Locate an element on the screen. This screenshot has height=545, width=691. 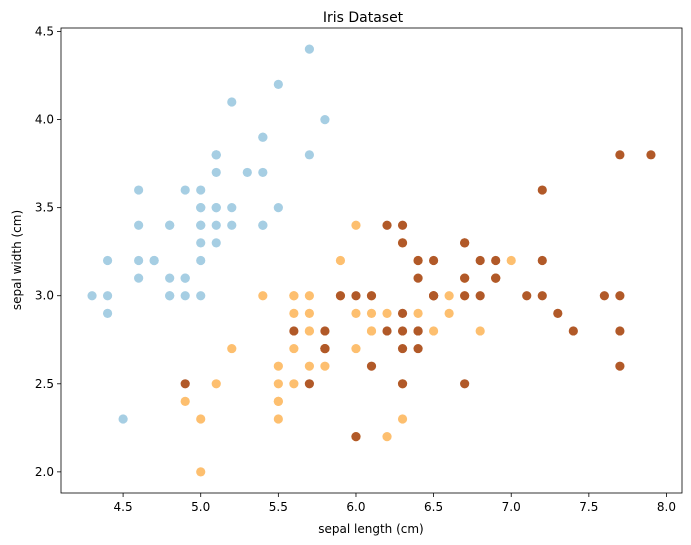
y-tick-label: 3.0 is located at coordinates (44, 296).